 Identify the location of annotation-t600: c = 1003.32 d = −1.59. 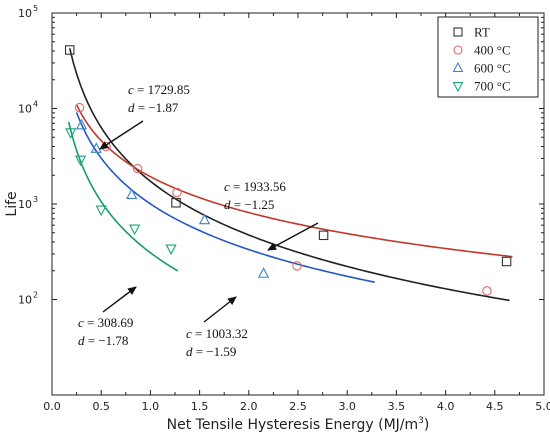
(217, 327).